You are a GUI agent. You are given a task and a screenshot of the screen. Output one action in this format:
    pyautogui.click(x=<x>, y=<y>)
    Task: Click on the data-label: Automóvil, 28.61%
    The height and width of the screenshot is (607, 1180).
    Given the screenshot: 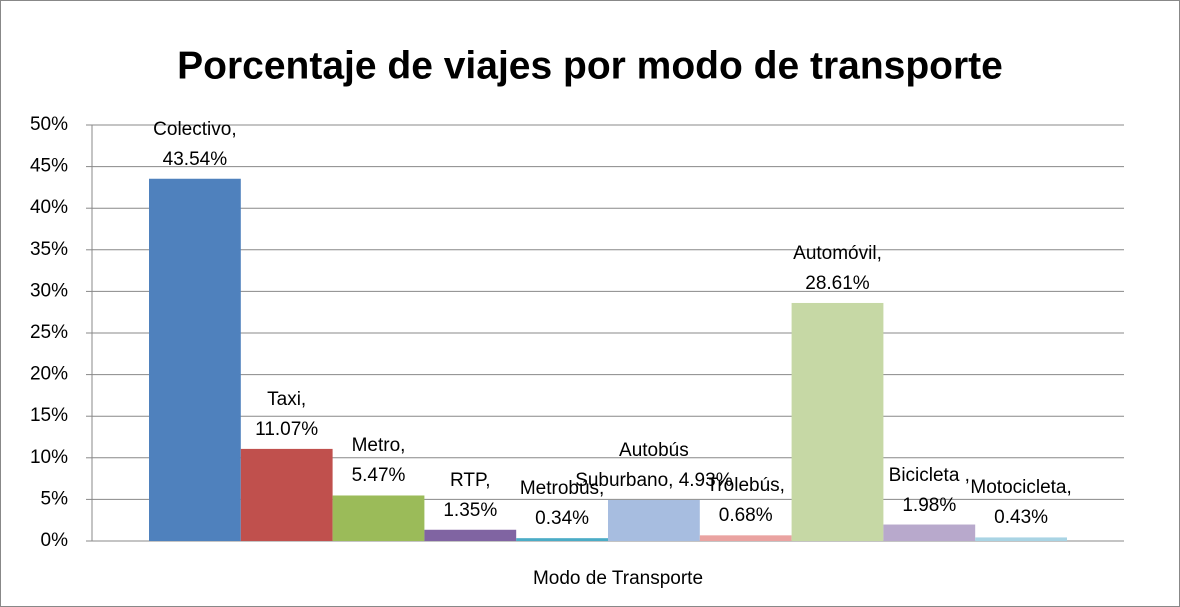 What is the action you would take?
    pyautogui.click(x=837, y=268)
    